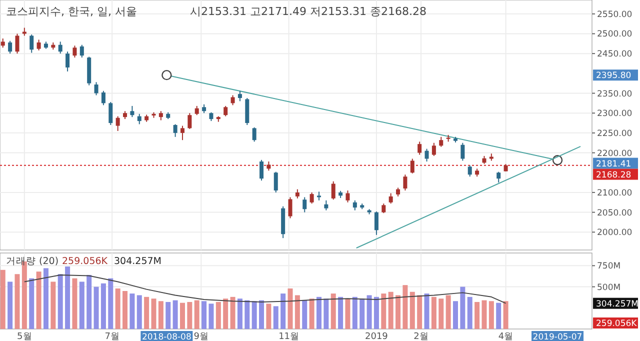 The image size is (640, 341). I want to click on ref-line-label: 2168.28, so click(614, 175).